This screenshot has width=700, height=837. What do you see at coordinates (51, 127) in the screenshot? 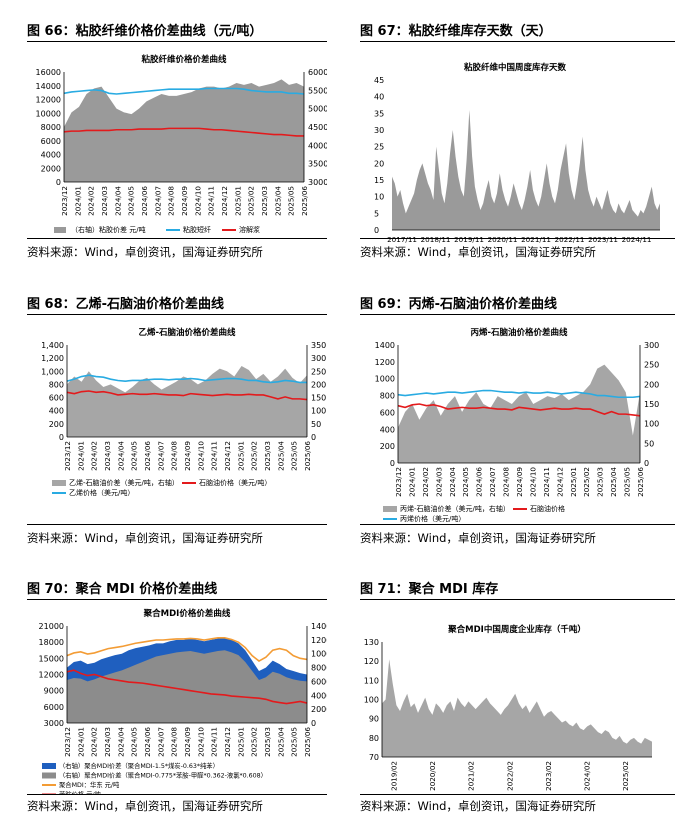
I see `y-tick-label: 8000` at bounding box center [51, 127].